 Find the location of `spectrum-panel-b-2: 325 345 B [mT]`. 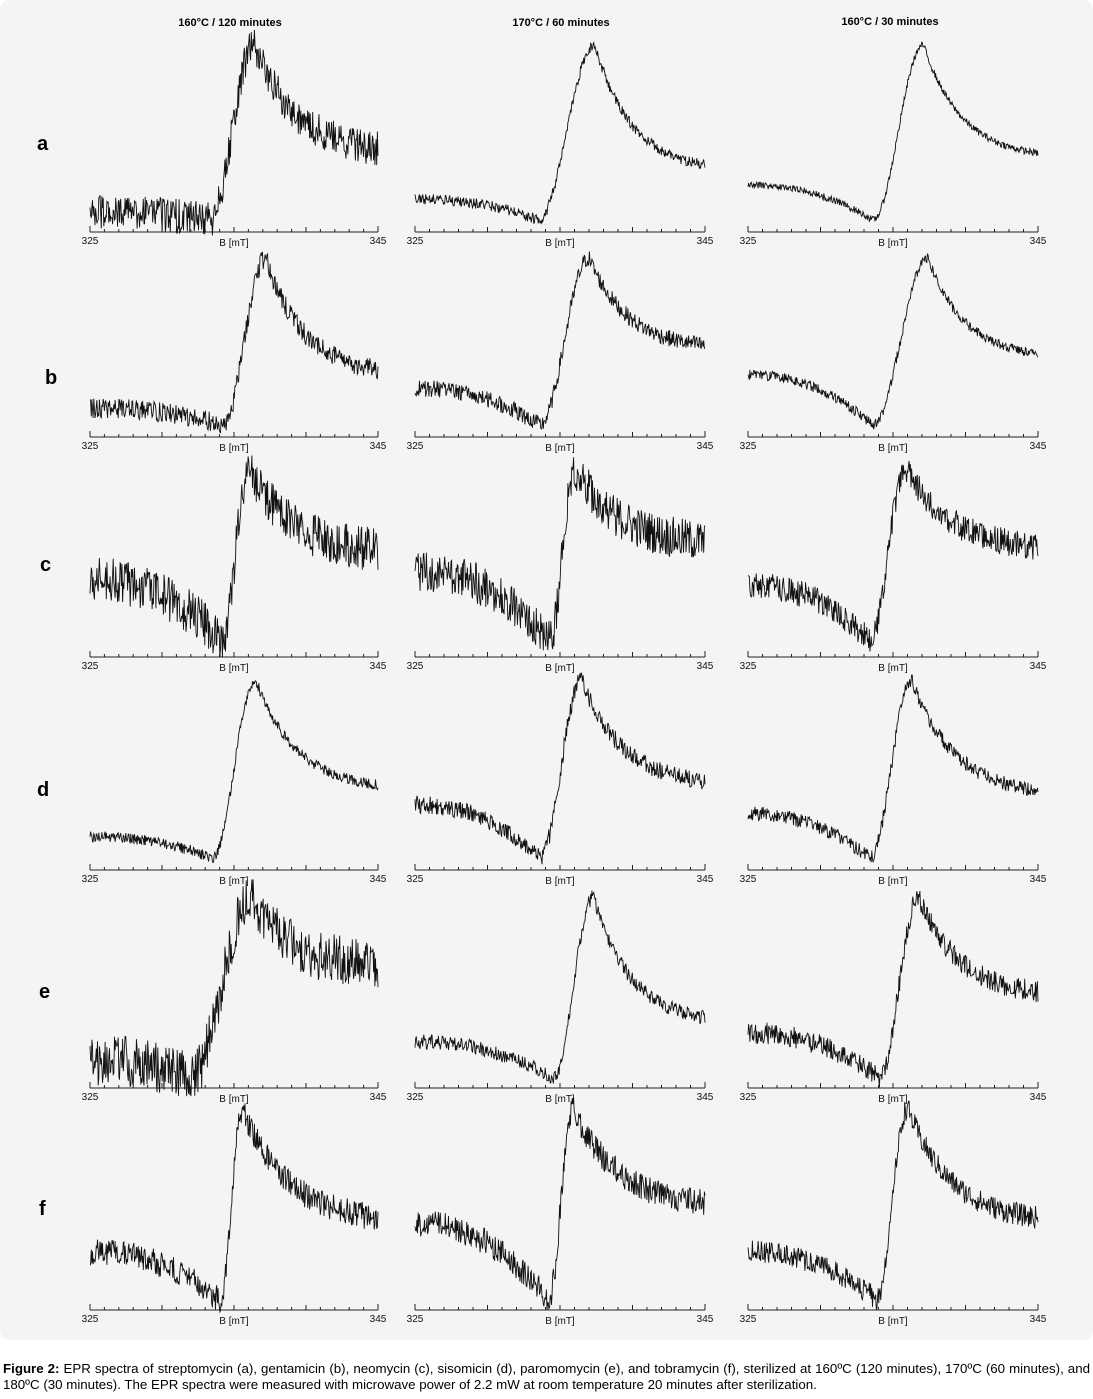

spectrum-panel-b-2: 325 345 B [mT] is located at coordinates (560, 352).